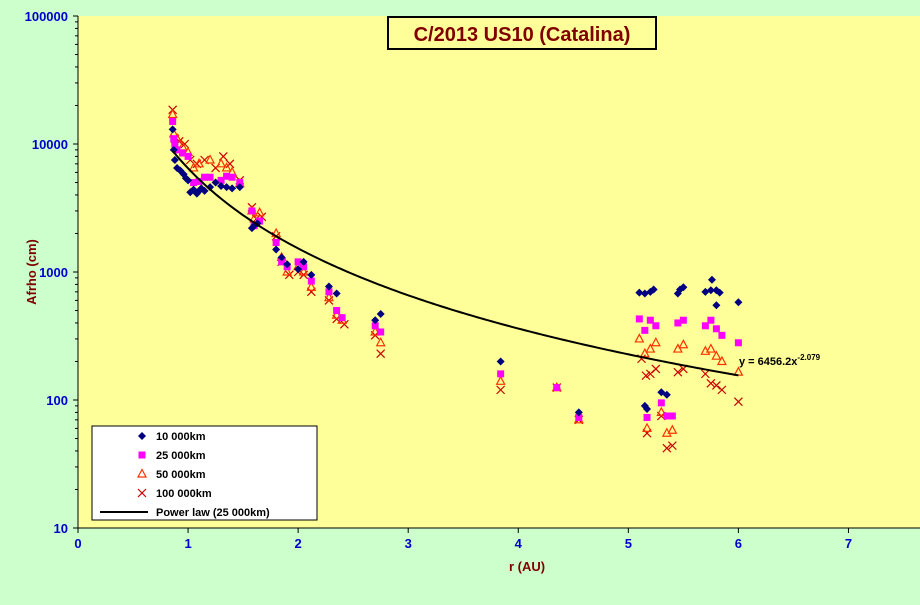  Describe the element at coordinates (46, 16) in the screenshot. I see `y-tick-label: 100000` at that location.